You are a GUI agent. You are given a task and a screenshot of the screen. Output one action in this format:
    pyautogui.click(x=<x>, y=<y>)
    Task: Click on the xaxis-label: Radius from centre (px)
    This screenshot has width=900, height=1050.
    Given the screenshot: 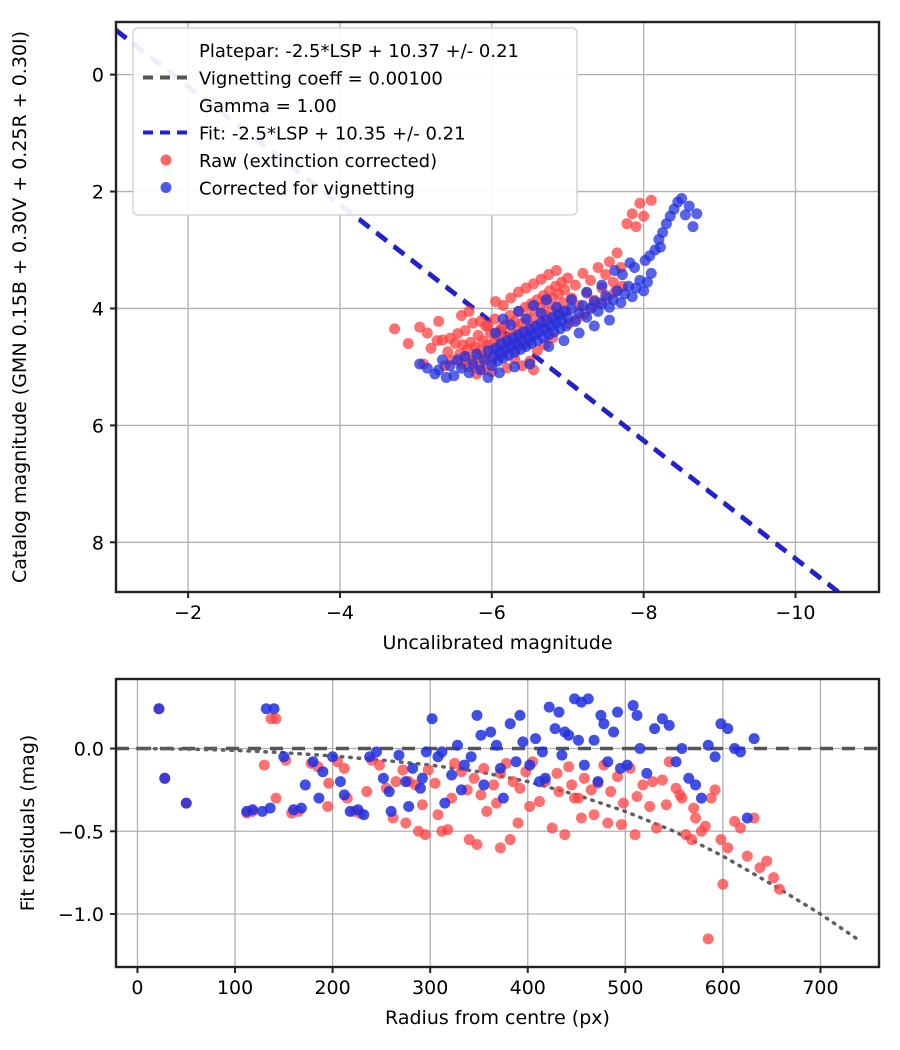 What is the action you would take?
    pyautogui.click(x=497, y=1018)
    